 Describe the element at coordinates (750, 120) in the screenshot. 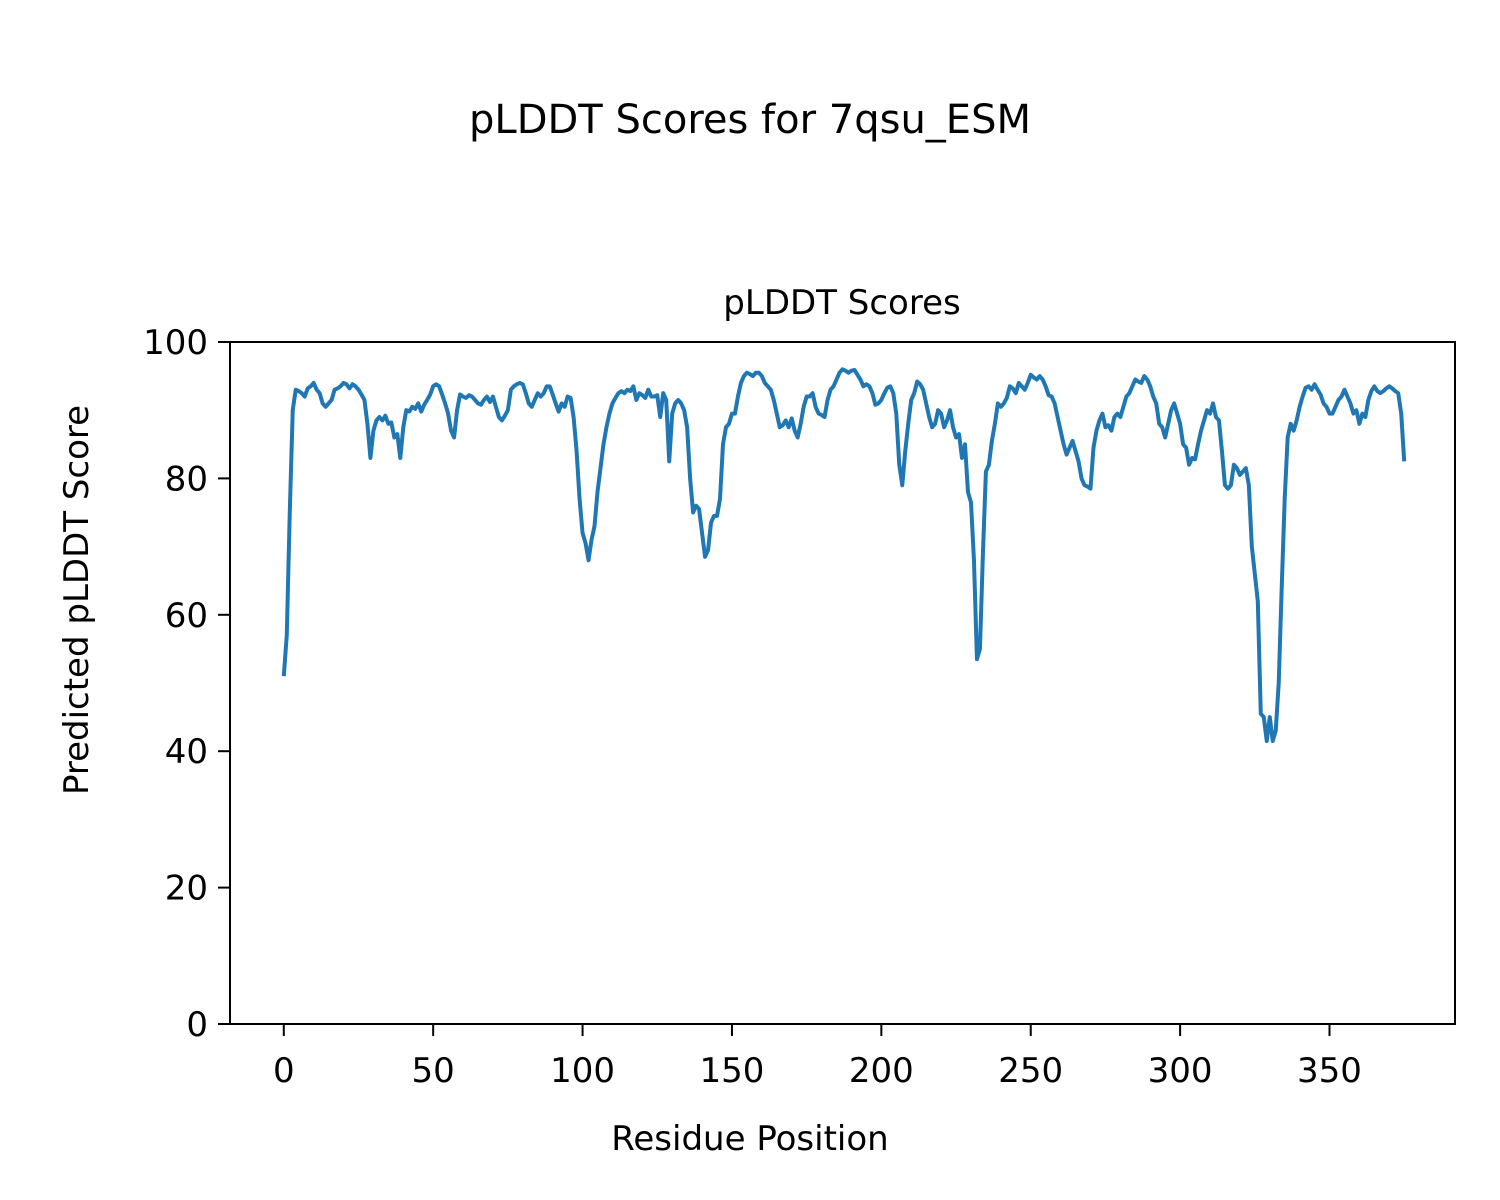

I see `figure-suptitle: pLDDT Scores for 7qsu_ESM` at that location.